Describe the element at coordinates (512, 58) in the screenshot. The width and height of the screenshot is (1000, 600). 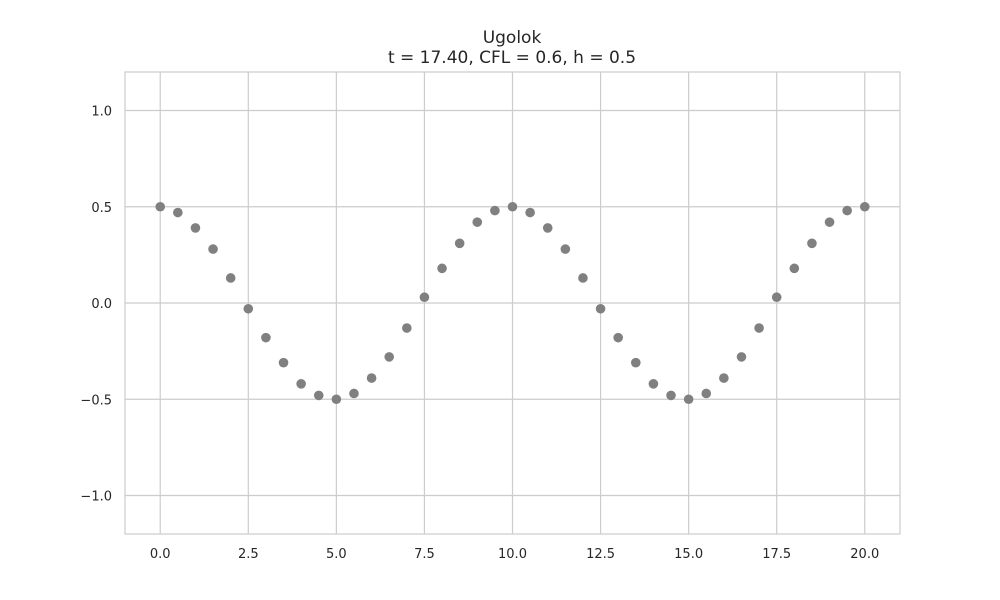
I see `chart-subtitle: t = 17.40, CFL = 0.6, h = 0.5` at that location.